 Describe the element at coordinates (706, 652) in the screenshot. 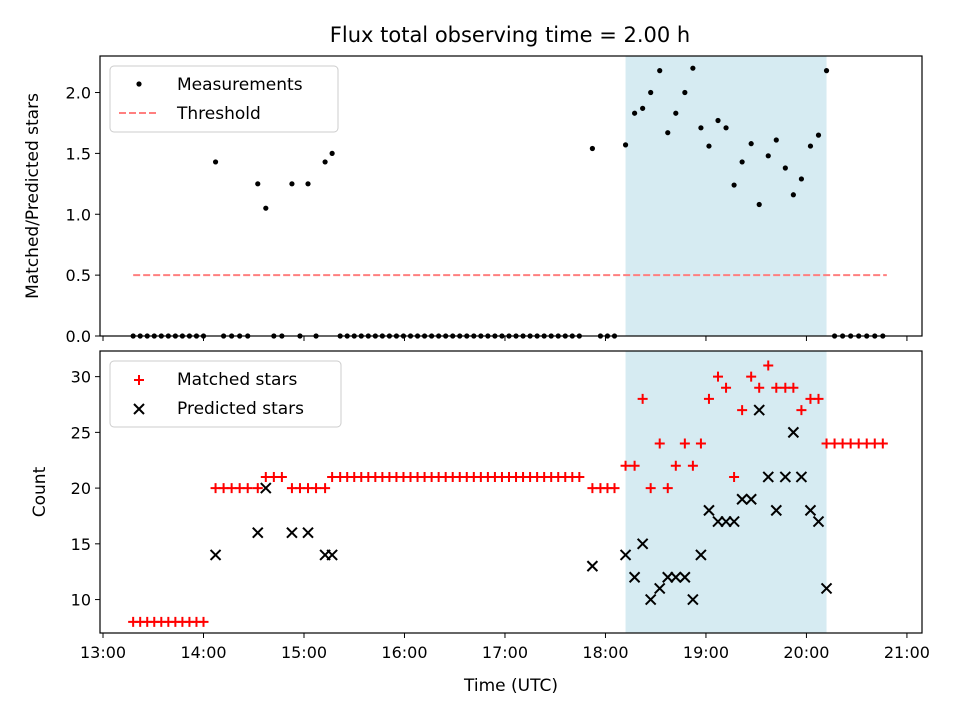

I see `bottom-x-tick-label: 19:00` at that location.